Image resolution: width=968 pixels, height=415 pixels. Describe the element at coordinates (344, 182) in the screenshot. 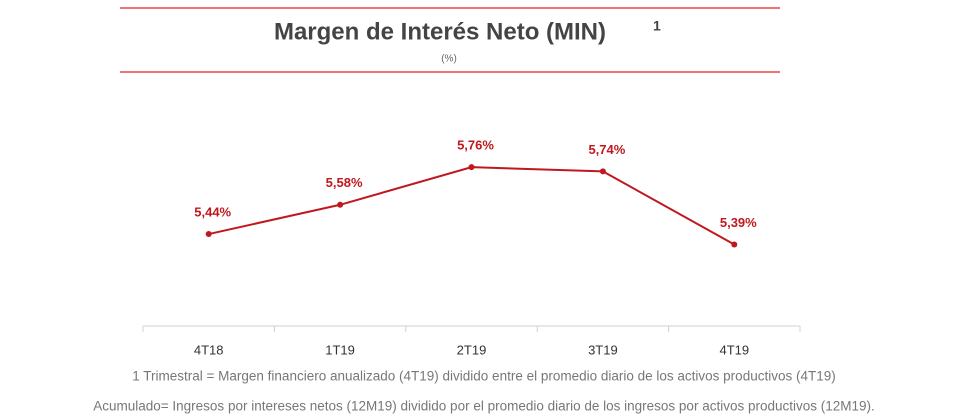

I see `data-label: 5,58%` at that location.